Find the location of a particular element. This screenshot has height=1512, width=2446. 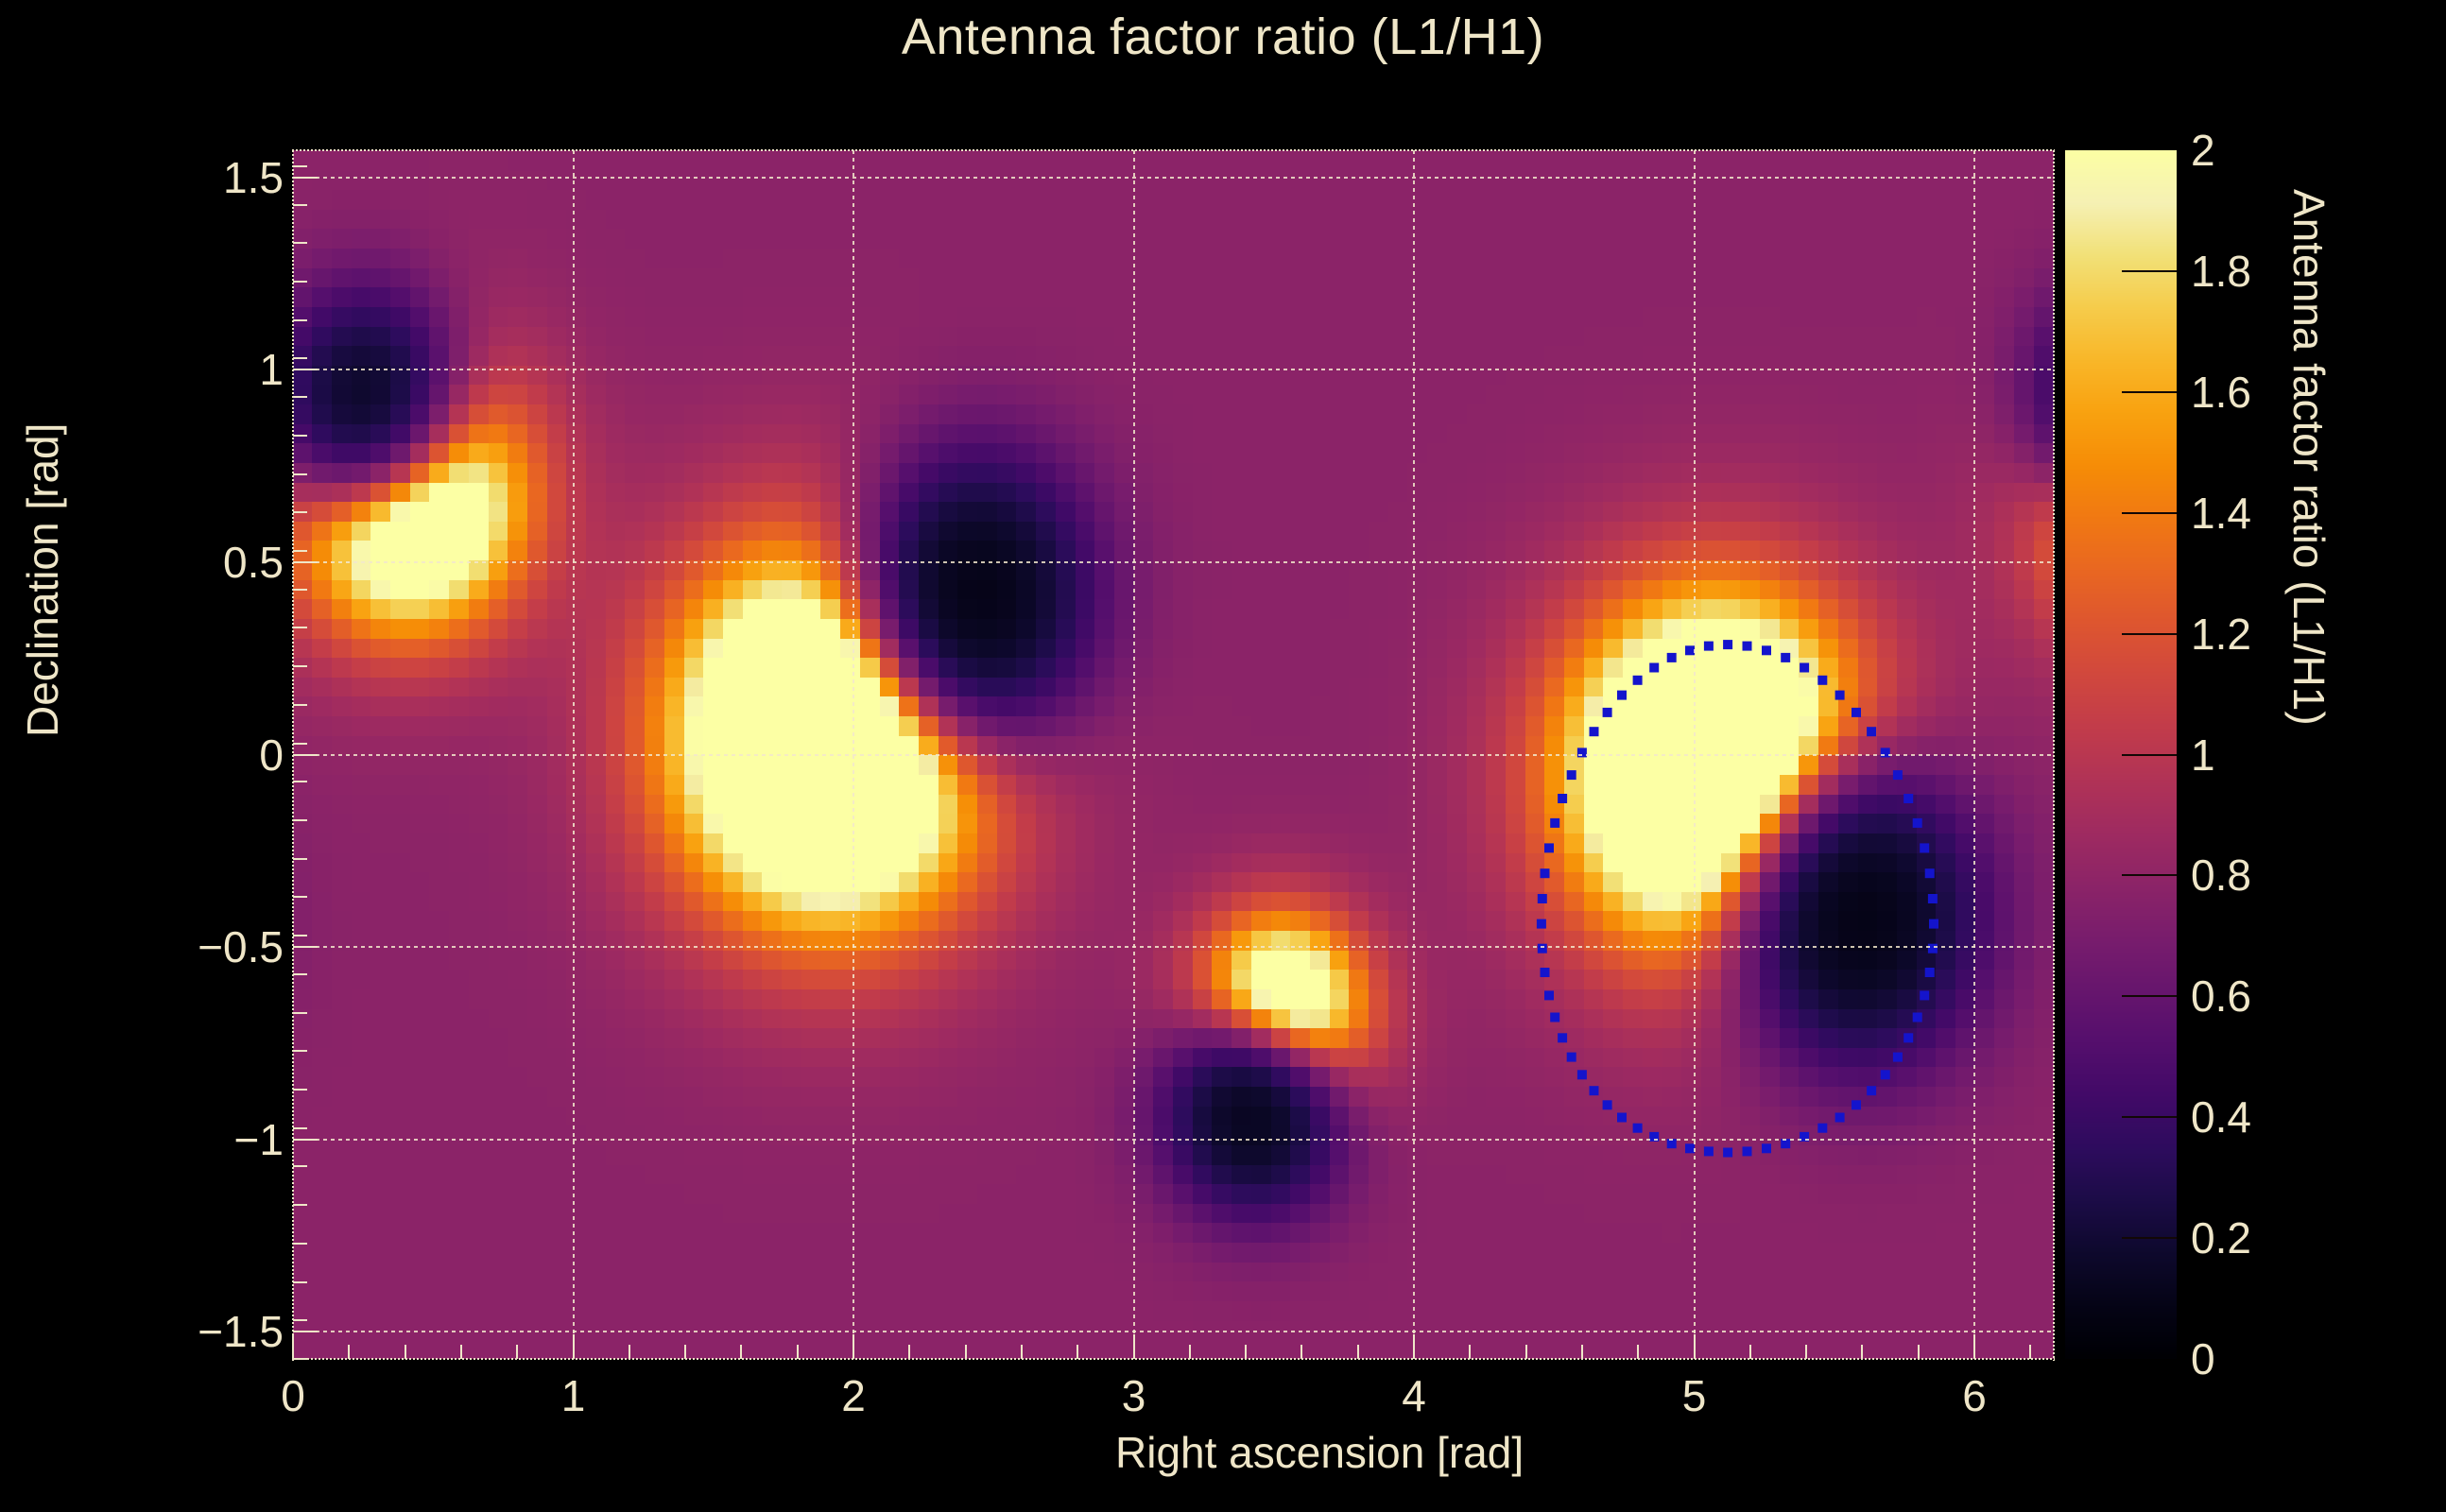

colorbar-tick-label-2: 1.6 is located at coordinates (2221, 392).